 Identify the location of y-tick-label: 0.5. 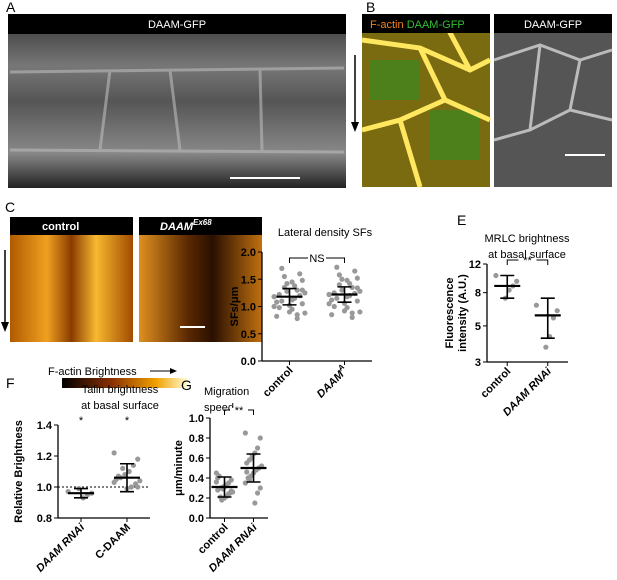
(248, 335).